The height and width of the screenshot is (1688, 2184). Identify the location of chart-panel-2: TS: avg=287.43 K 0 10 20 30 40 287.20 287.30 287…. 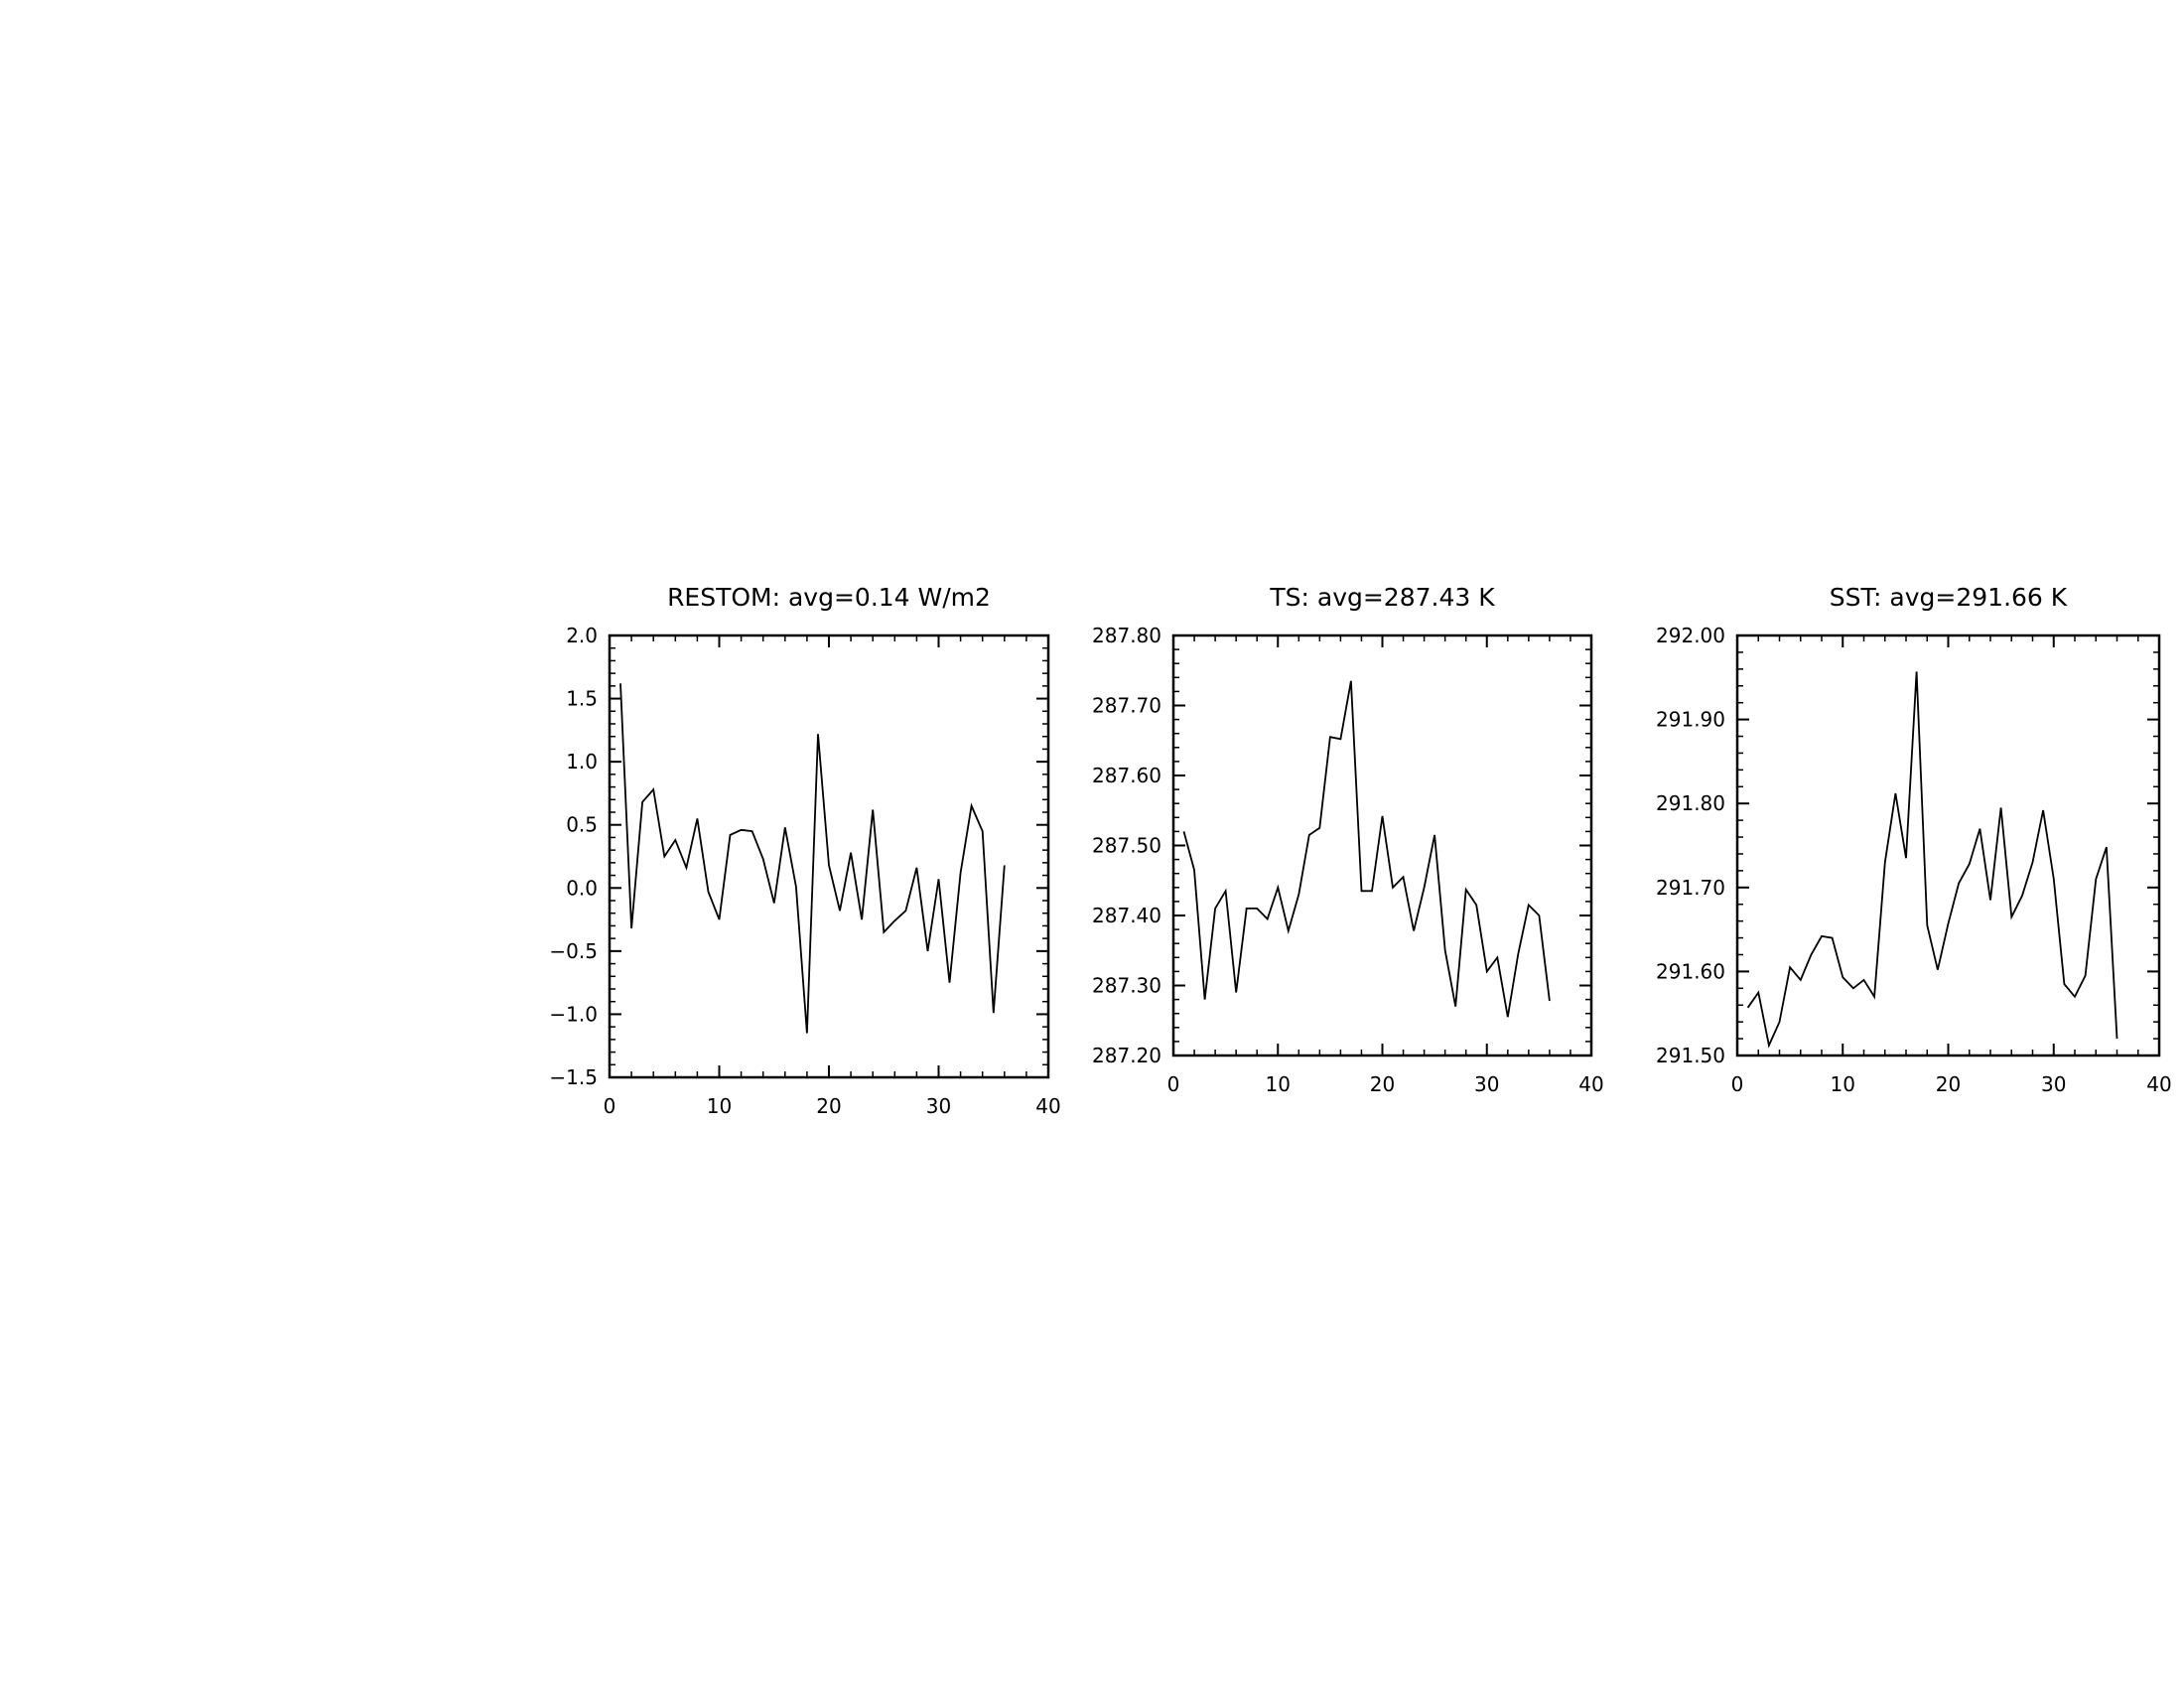
(1348, 839).